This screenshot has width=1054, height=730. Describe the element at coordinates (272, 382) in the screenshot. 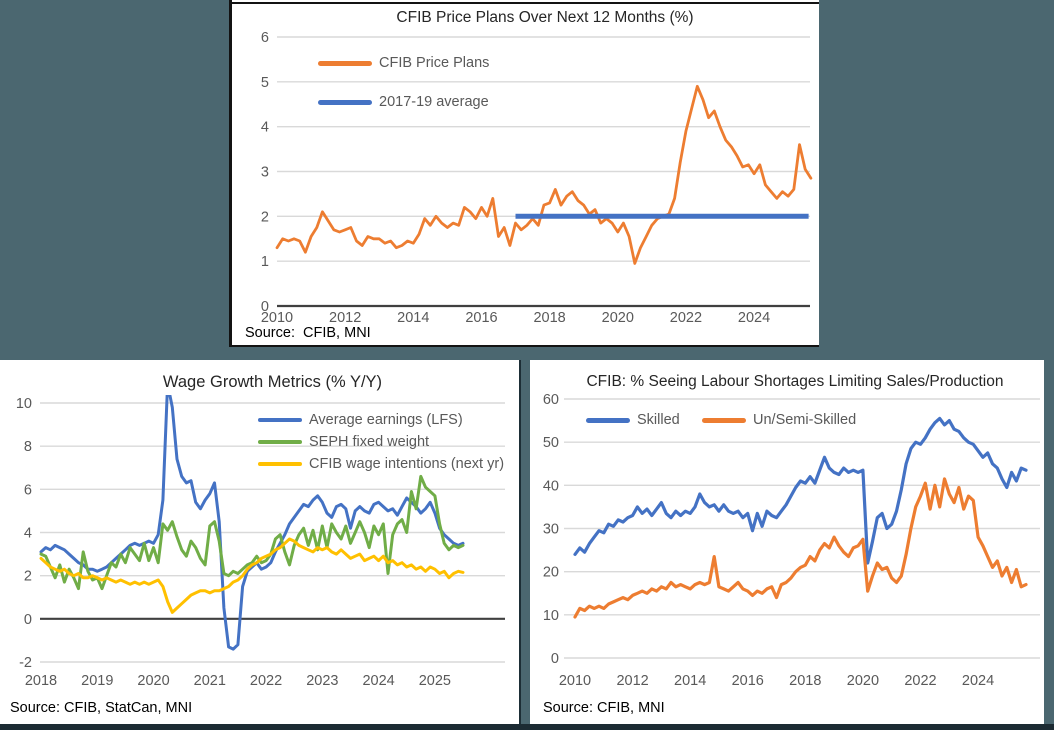

I see `chart-title-wage-growth: Wage Growth Metrics (% Y/Y)` at that location.